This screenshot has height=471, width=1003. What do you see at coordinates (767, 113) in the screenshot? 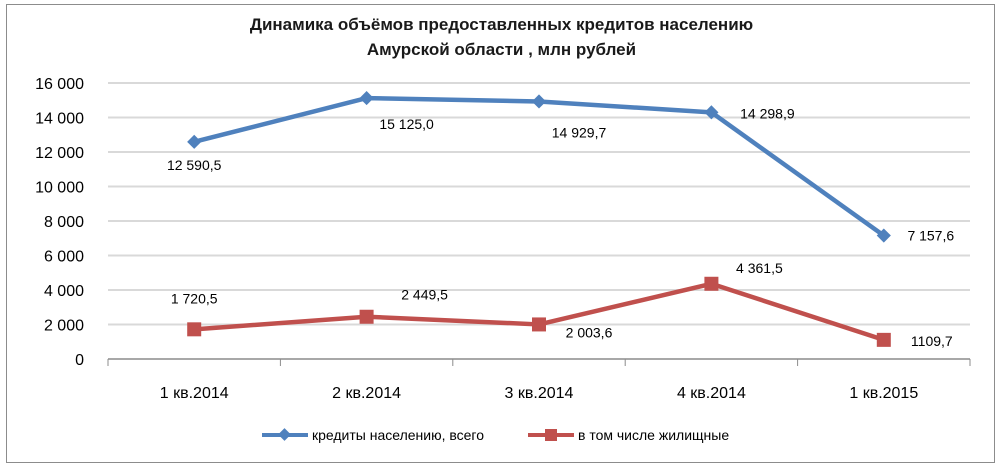
I see `data-label: 14 298,9` at bounding box center [767, 113].